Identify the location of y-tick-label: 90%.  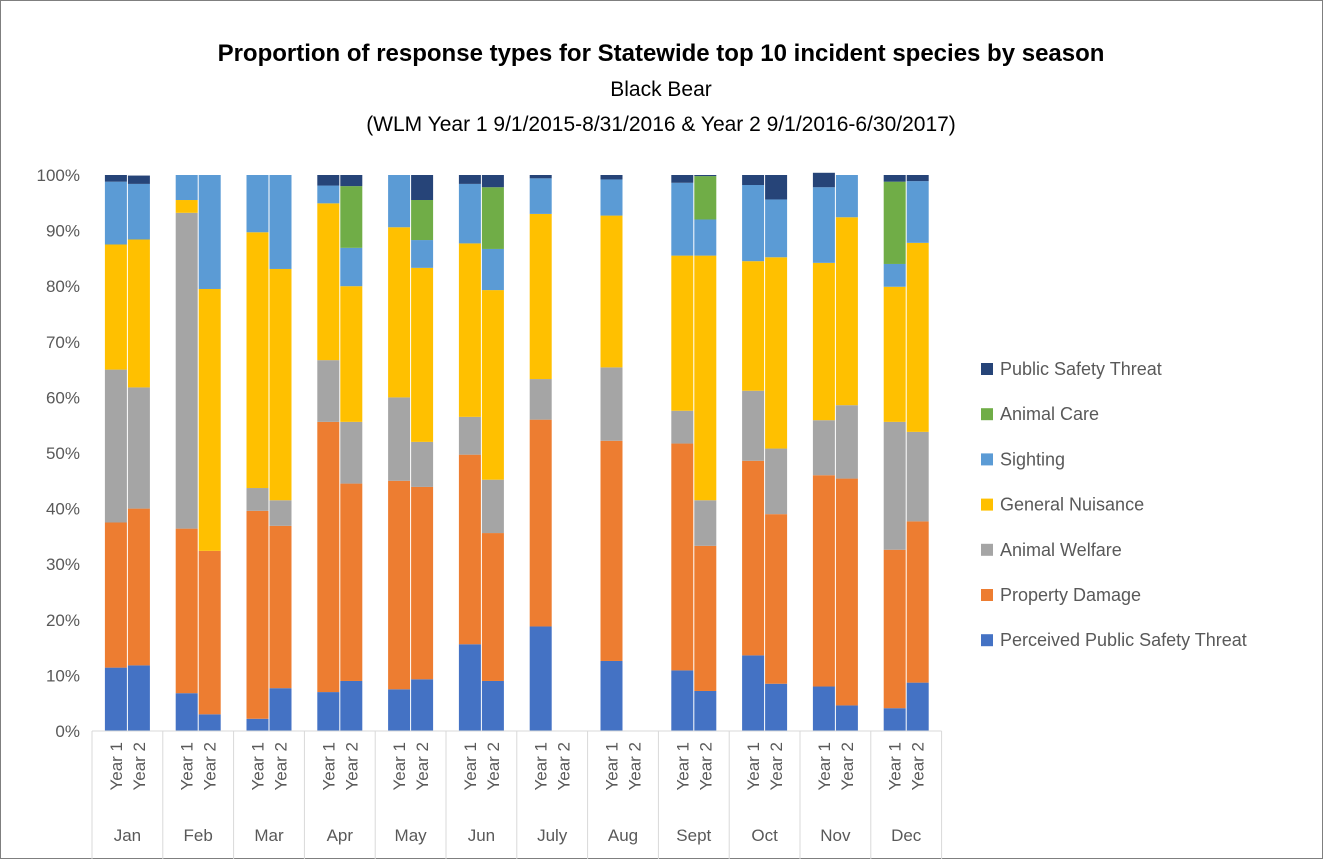
(63, 231).